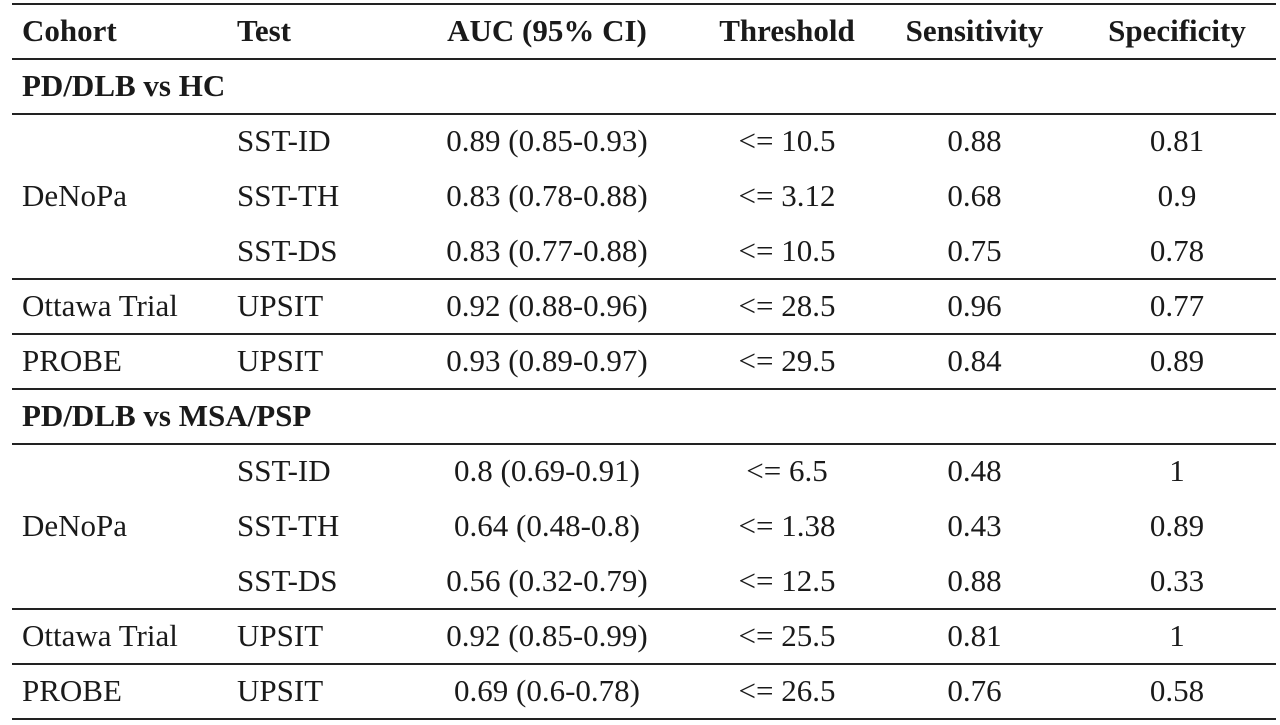 Image resolution: width=1280 pixels, height=725 pixels. What do you see at coordinates (974, 30) in the screenshot?
I see `column-header-sensitivity: Sensitivity` at bounding box center [974, 30].